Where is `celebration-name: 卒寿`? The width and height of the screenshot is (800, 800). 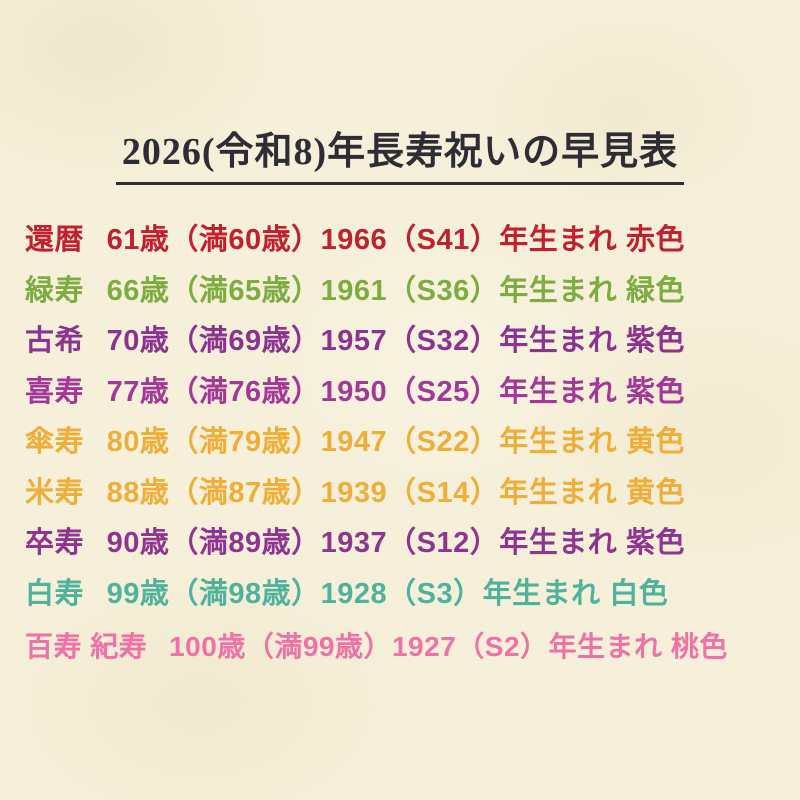
celebration-name: 卒寿 is located at coordinates (55, 543).